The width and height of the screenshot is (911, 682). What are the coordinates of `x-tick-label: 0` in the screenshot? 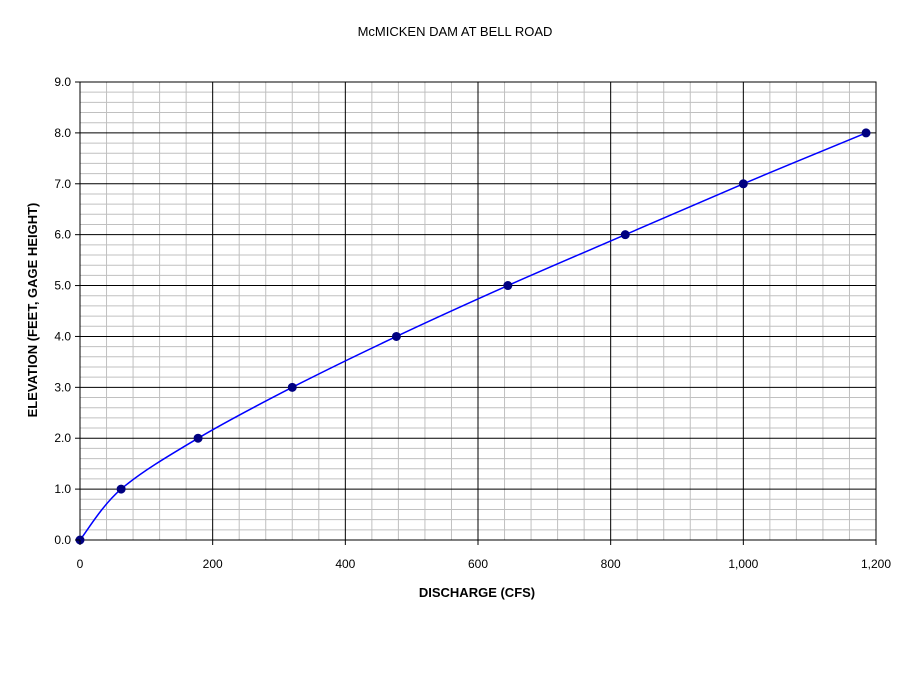 It's located at (80, 564).